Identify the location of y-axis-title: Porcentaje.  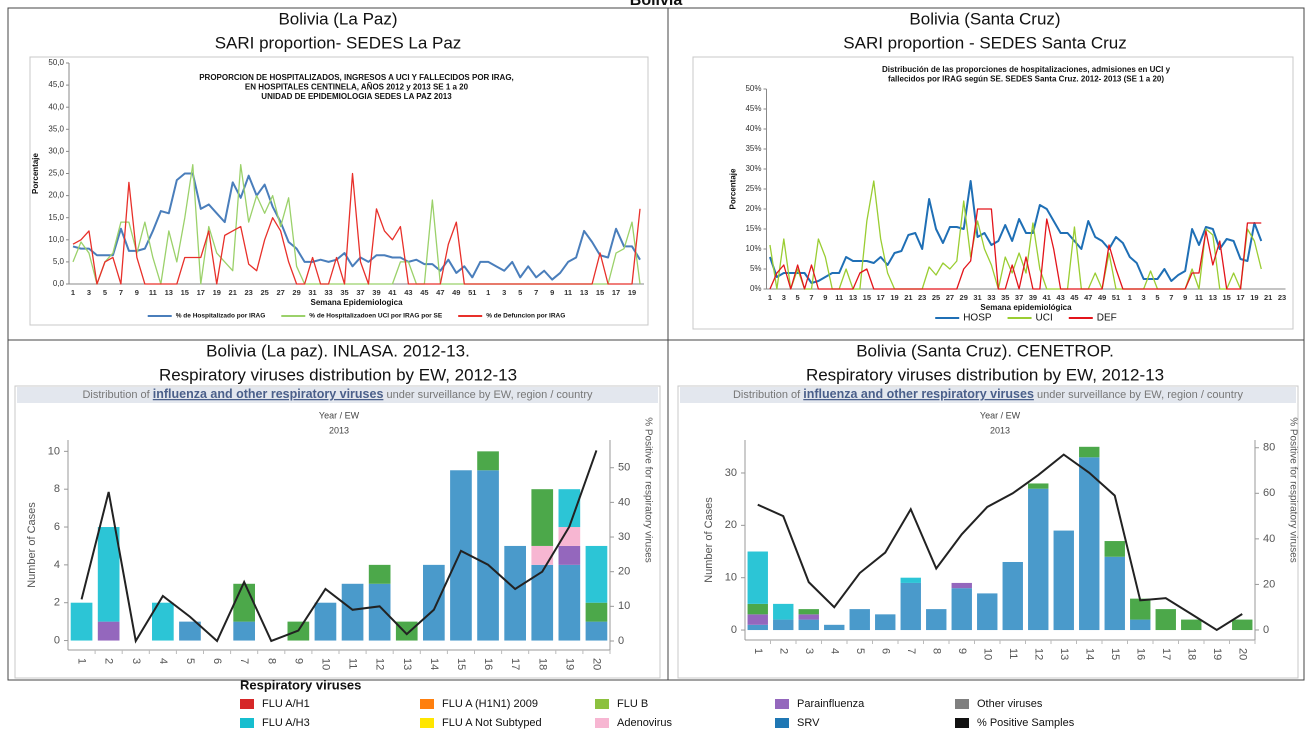
(35, 172).